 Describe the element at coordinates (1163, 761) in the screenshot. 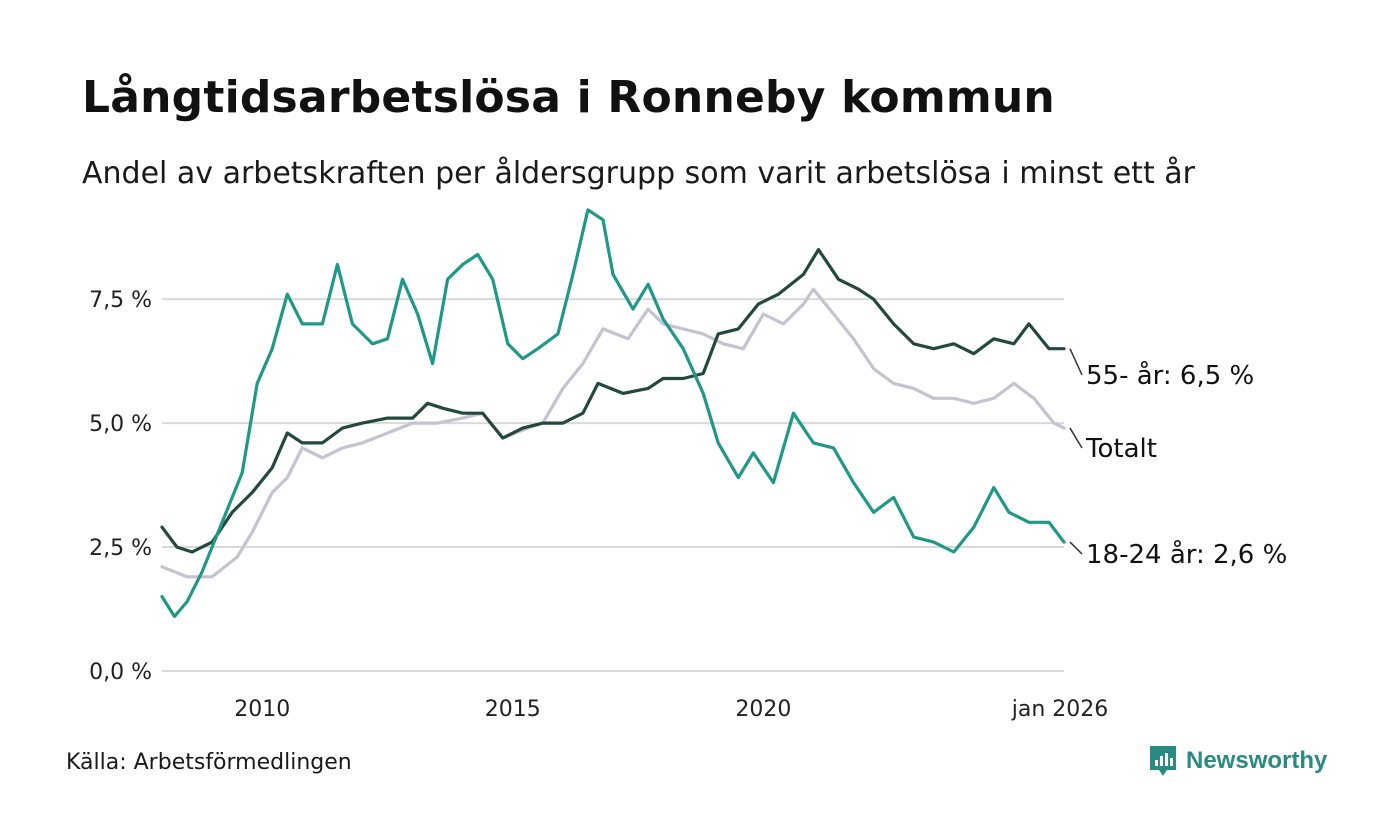

I see `newsworthy-logo-icon` at that location.